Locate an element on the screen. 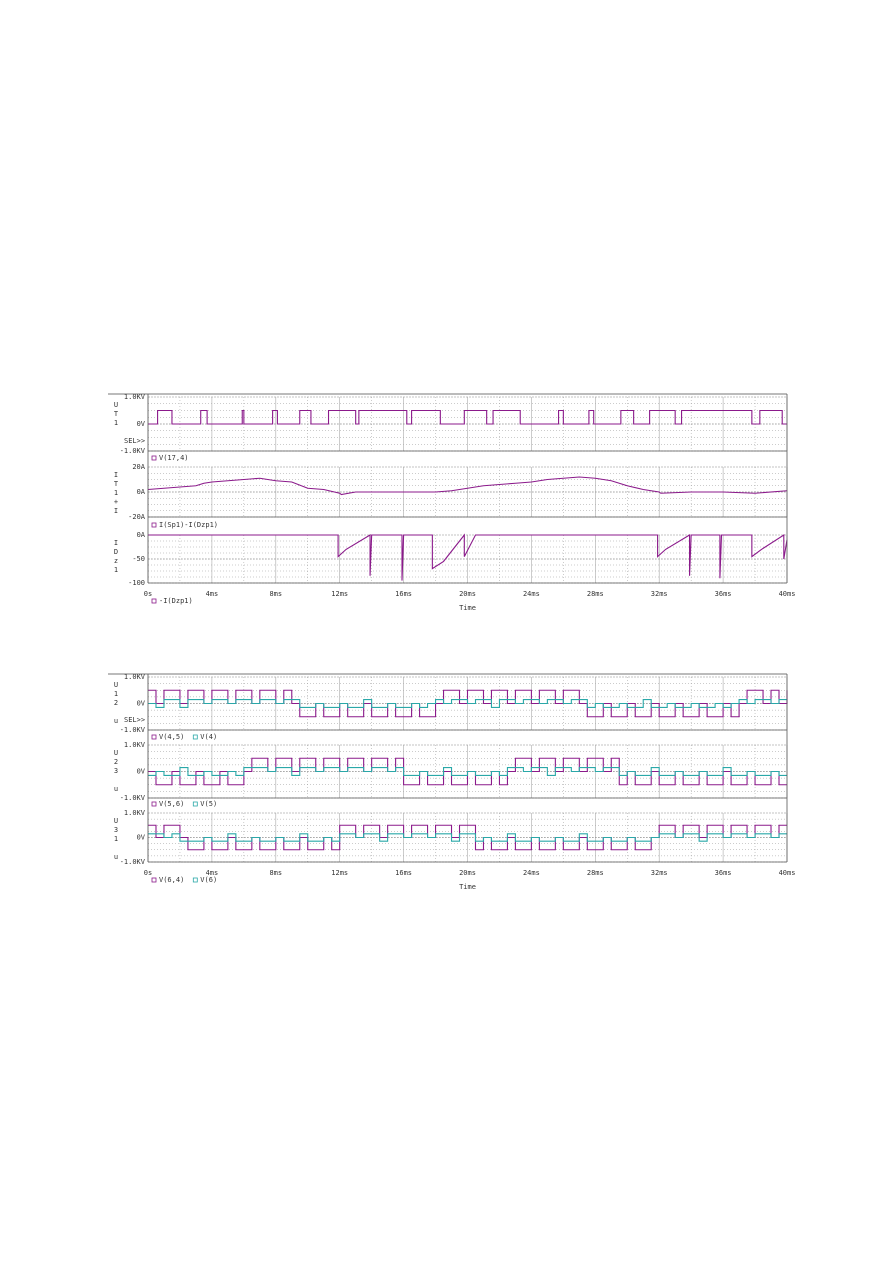 The image size is (893, 1263). legend-label: V(4,5) is located at coordinates (171, 737).